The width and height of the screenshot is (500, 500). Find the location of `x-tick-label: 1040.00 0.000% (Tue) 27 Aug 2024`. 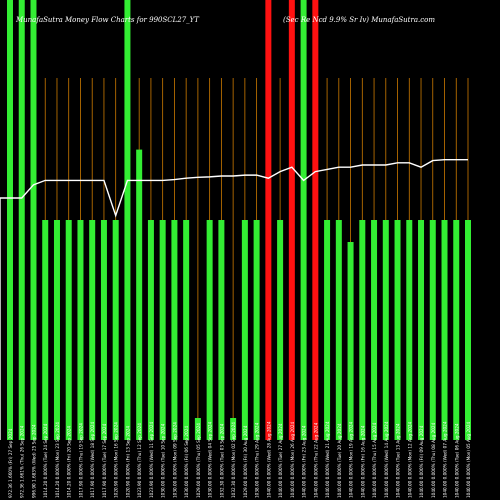

x-tick-label: 1040.00 0.000% (Tue) 27 Aug 2024 is located at coordinates (280, 460).